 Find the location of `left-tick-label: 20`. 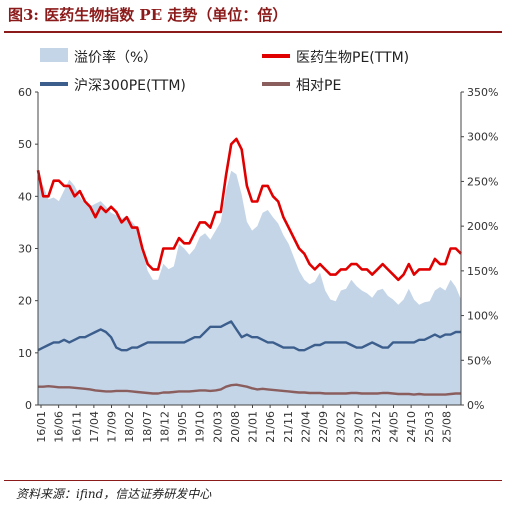

left-tick-label: 20 is located at coordinates (25, 301).